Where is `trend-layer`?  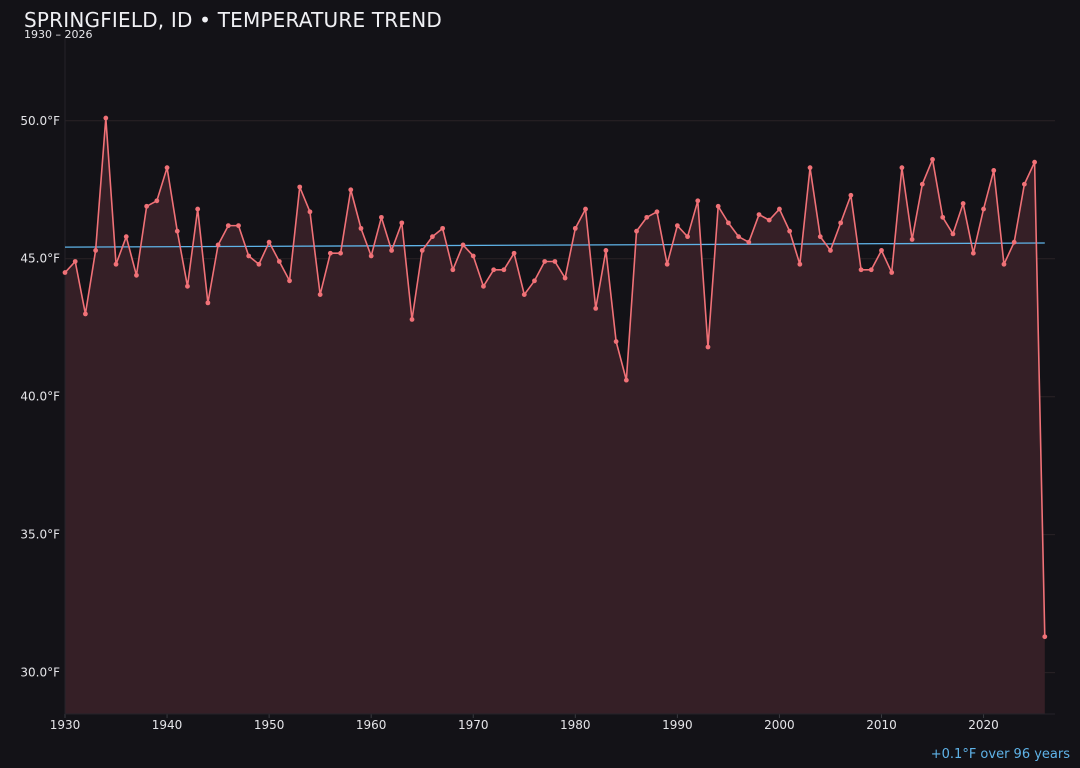
trend-layer is located at coordinates (554, 245).